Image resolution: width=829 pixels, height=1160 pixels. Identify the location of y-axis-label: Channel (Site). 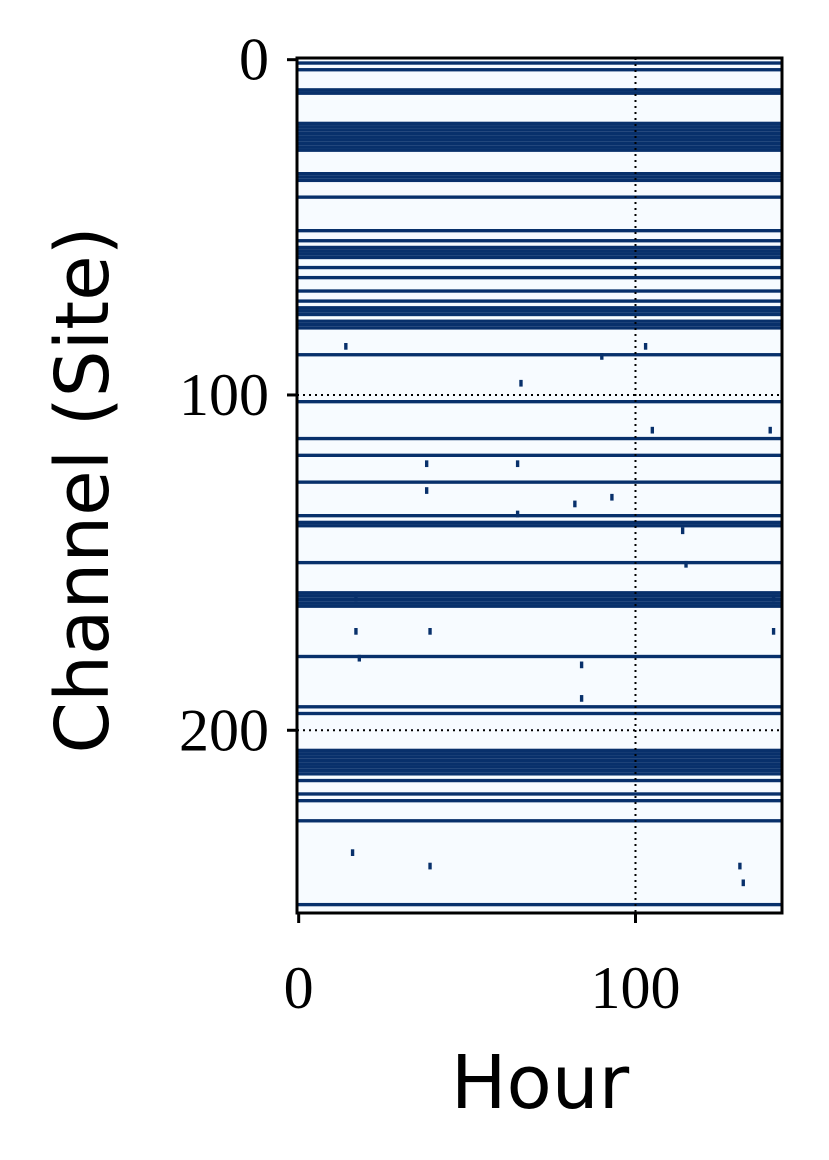
(83, 489).